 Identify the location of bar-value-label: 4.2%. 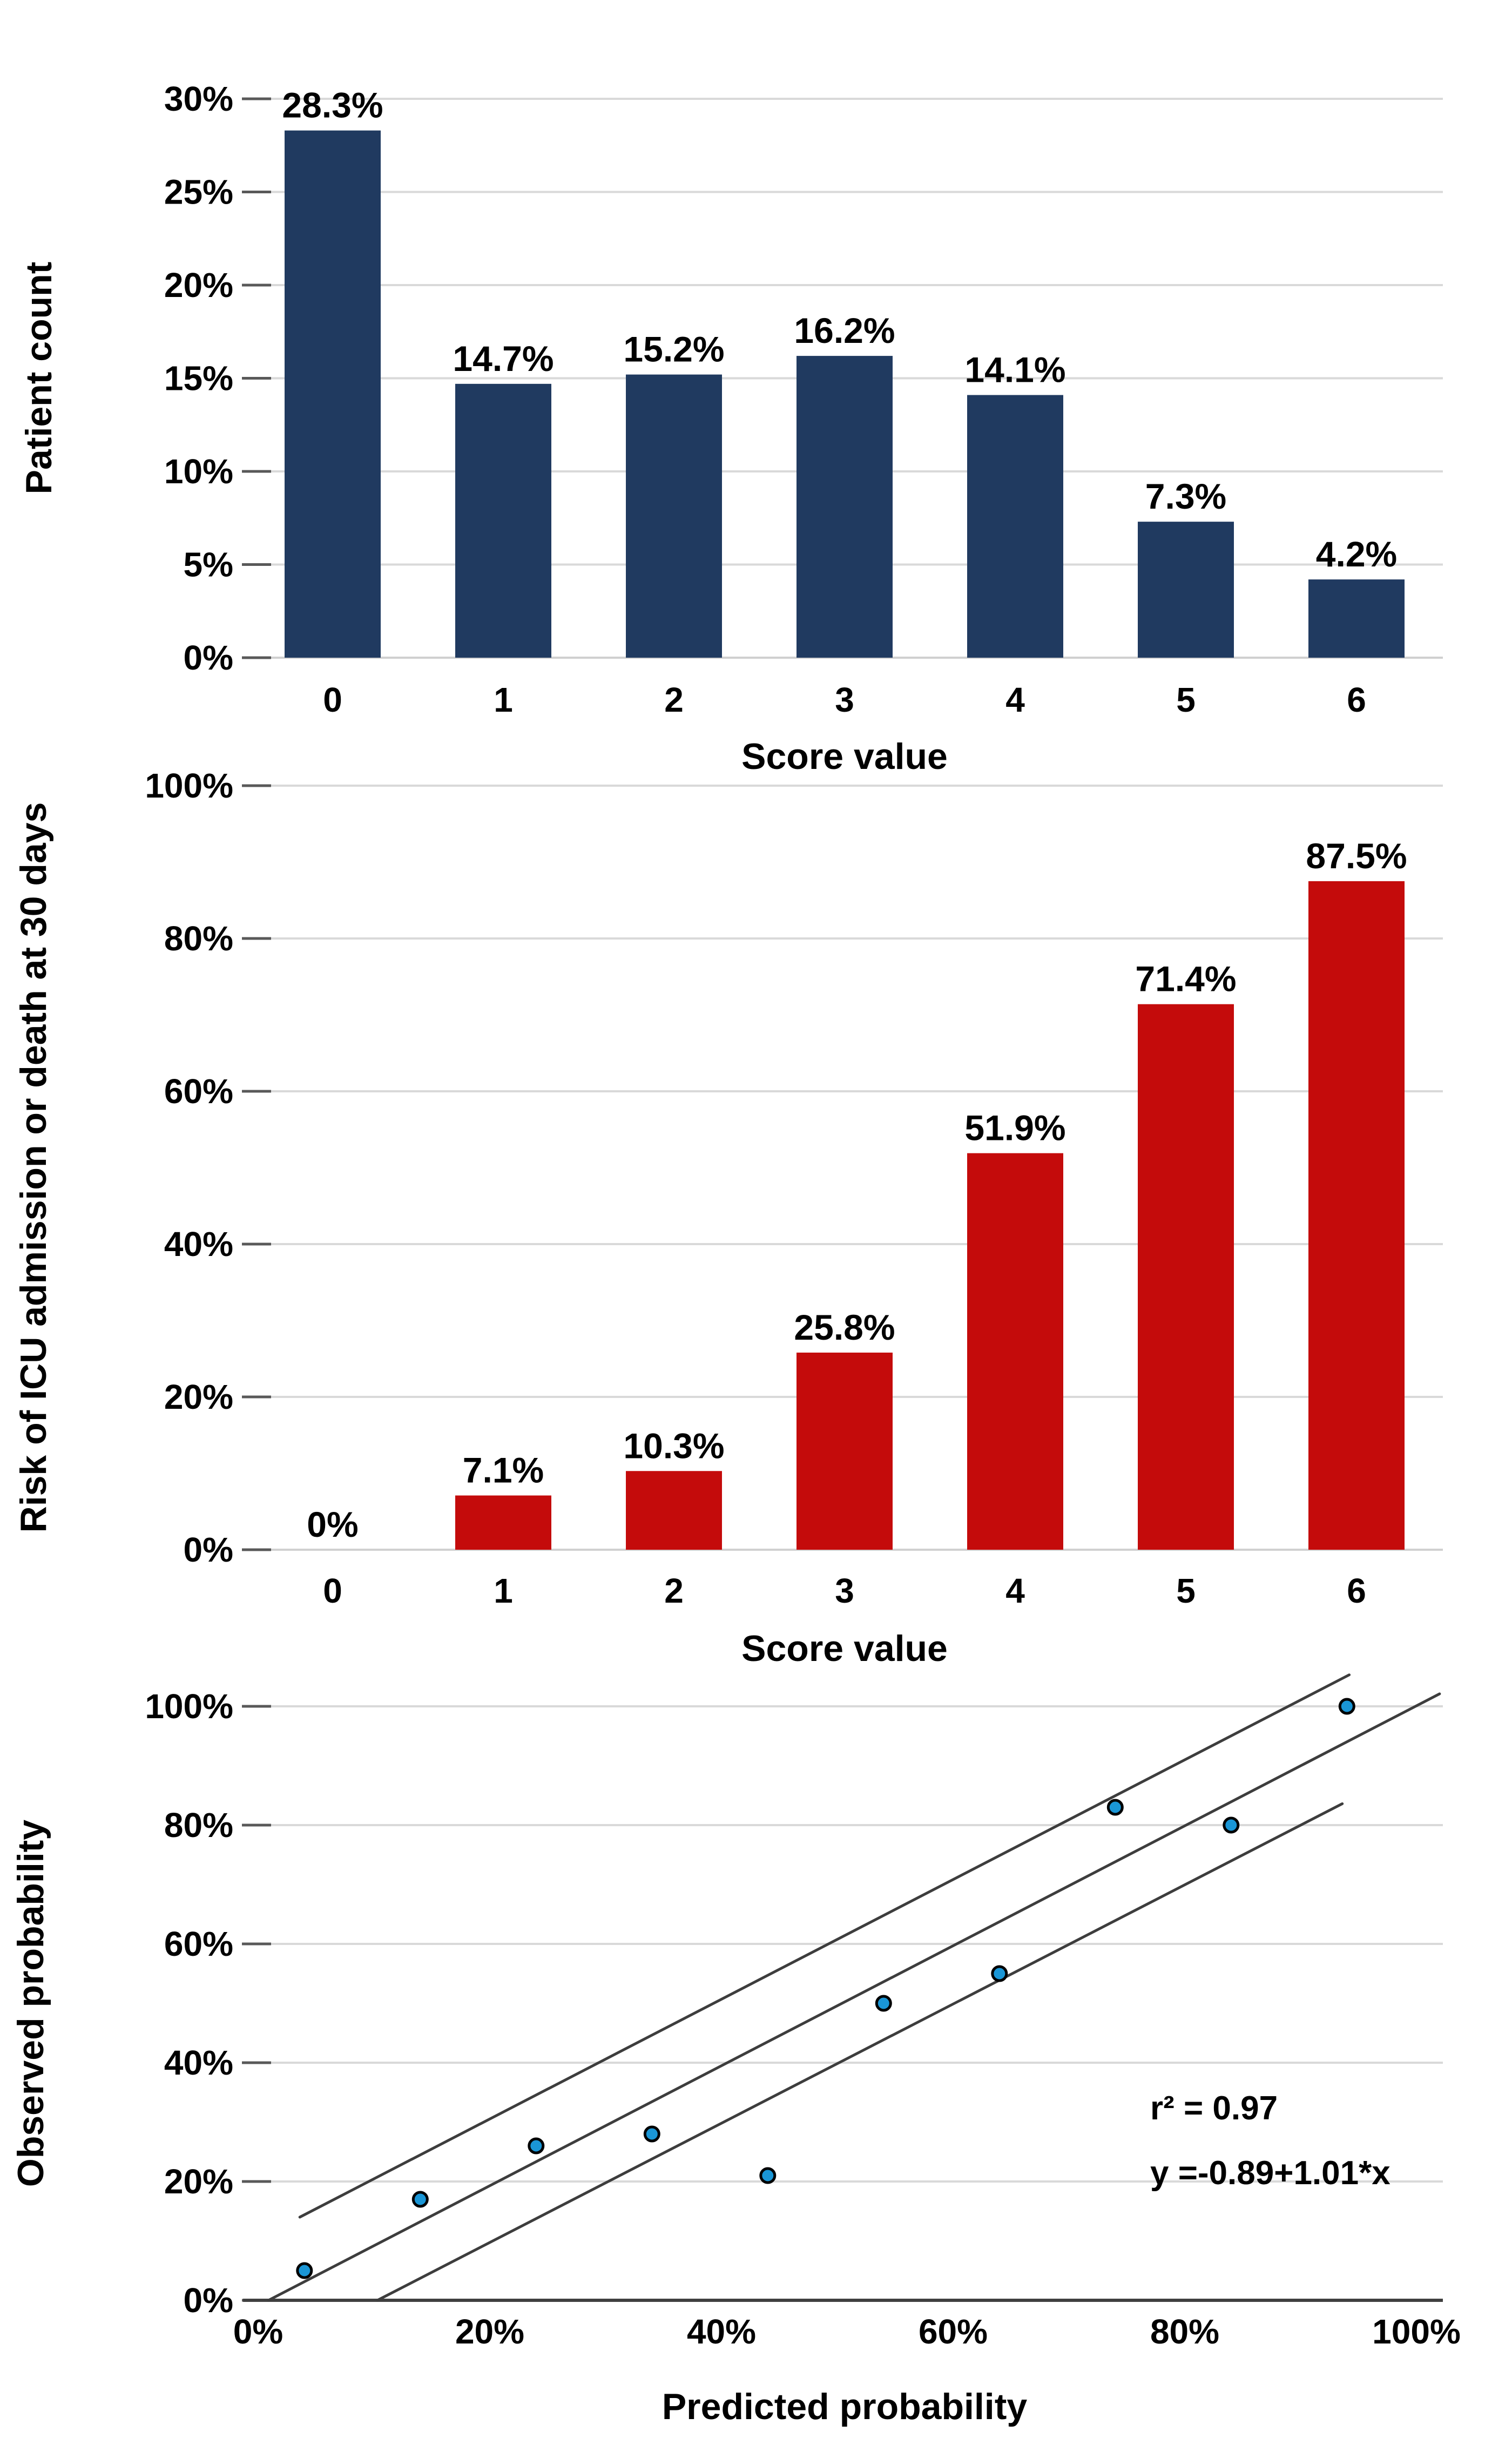
(1356, 554).